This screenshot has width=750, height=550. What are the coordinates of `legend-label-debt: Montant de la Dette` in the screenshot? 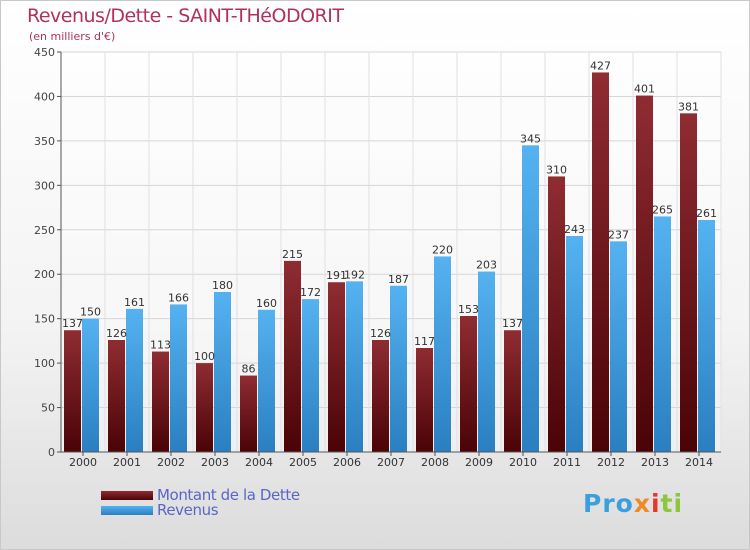 It's located at (228, 495).